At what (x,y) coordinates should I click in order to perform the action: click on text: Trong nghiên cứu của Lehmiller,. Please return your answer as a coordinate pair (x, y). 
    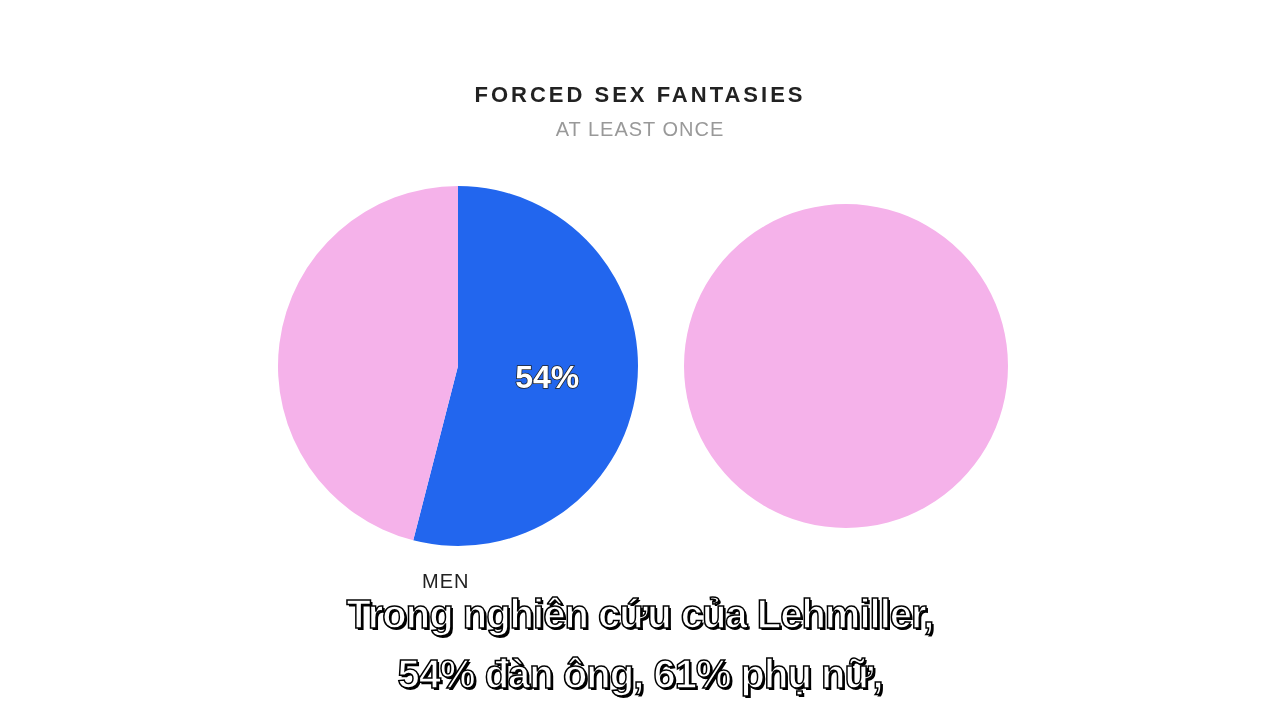
    Looking at the image, I should click on (640, 614).